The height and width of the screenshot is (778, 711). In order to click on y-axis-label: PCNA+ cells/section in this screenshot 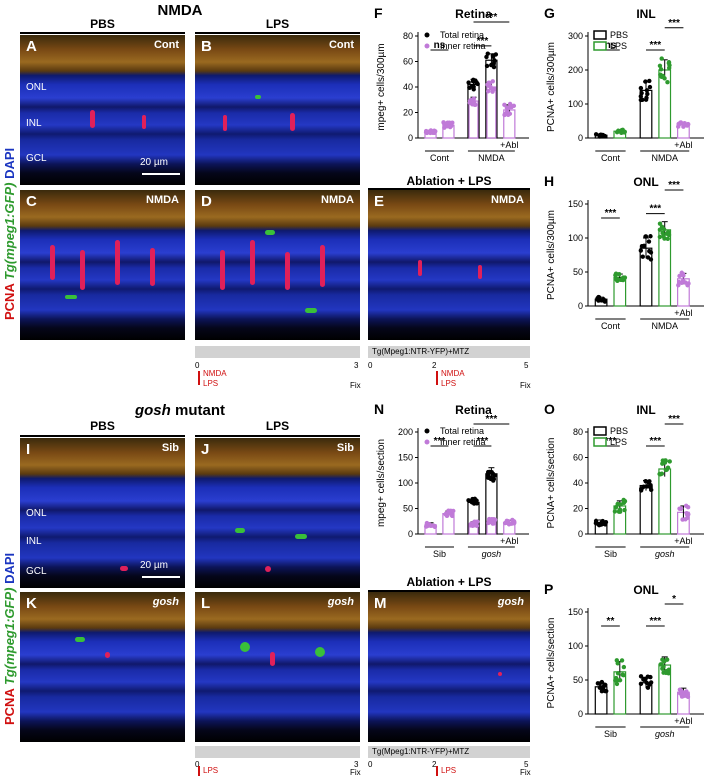, I will do `click(551, 663)`.